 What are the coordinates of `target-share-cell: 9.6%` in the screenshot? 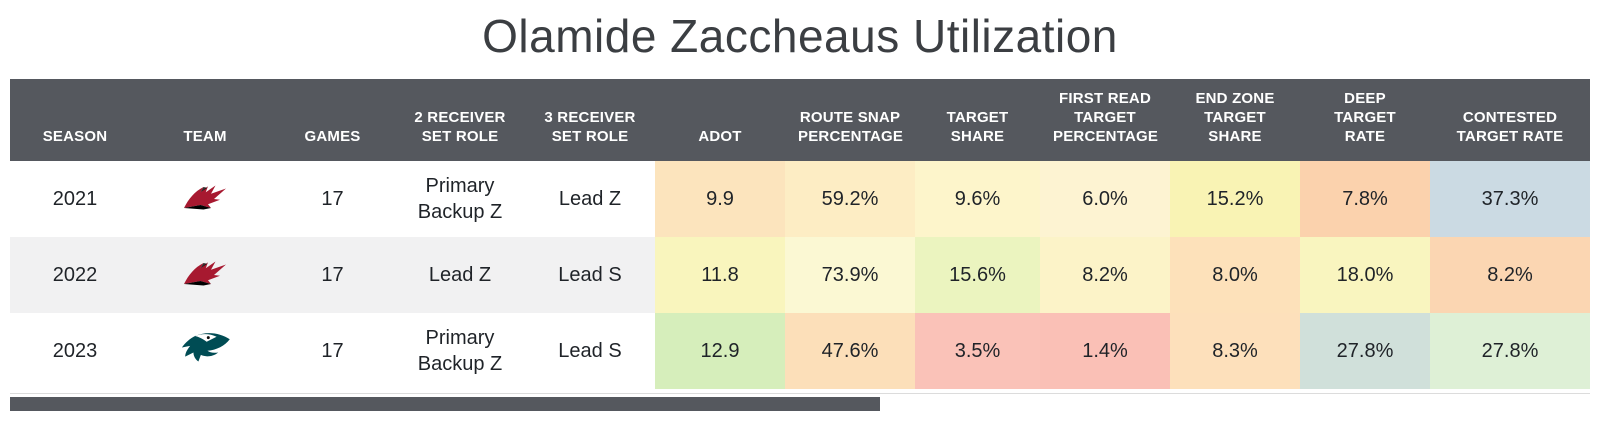 It's located at (977, 199).